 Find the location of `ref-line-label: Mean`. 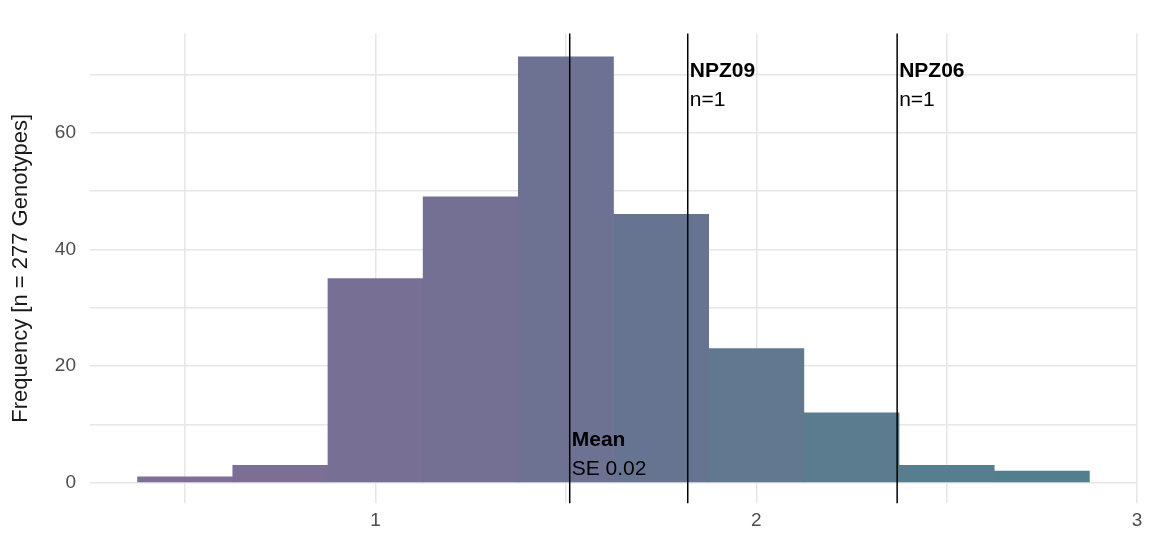

ref-line-label: Mean is located at coordinates (598, 438).